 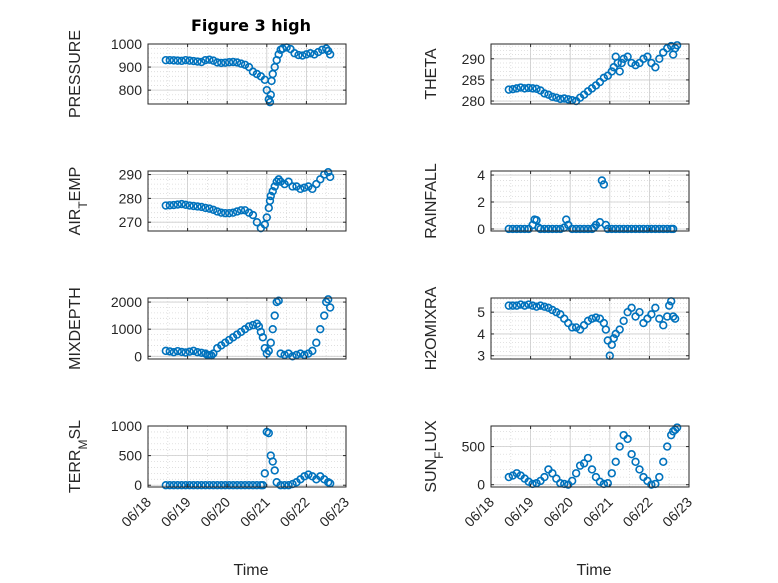 What do you see at coordinates (434, 456) in the screenshot?
I see `y-axis-label-7: SUNFLUX` at bounding box center [434, 456].